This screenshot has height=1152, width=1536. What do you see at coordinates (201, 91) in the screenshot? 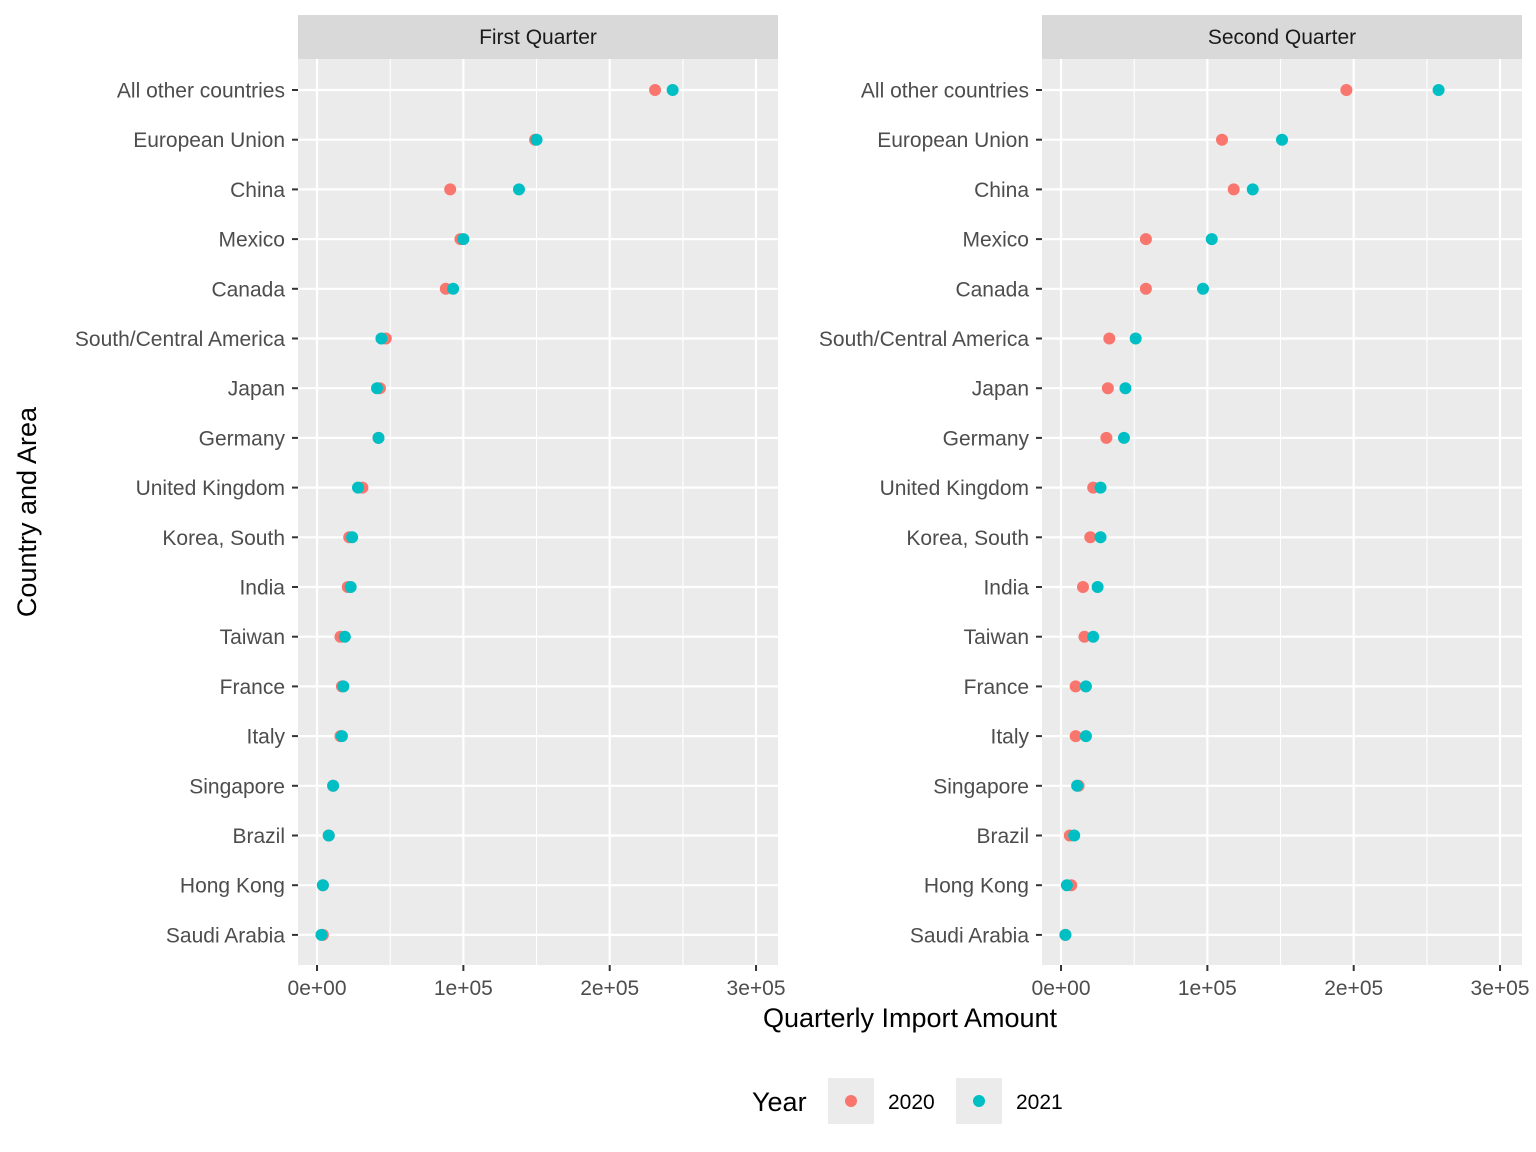
I see `y-tick-label: All other countries` at bounding box center [201, 91].